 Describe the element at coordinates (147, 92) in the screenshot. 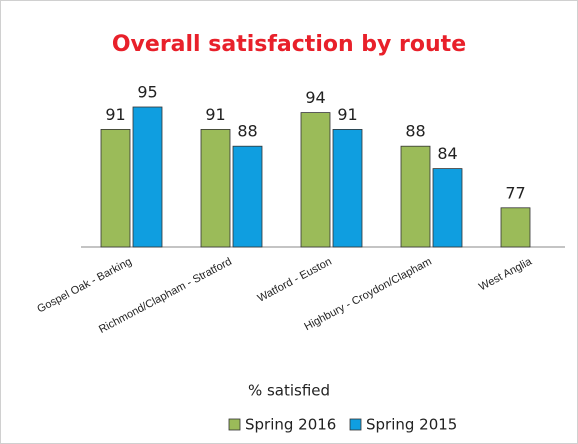

I see `value-label: 95` at that location.